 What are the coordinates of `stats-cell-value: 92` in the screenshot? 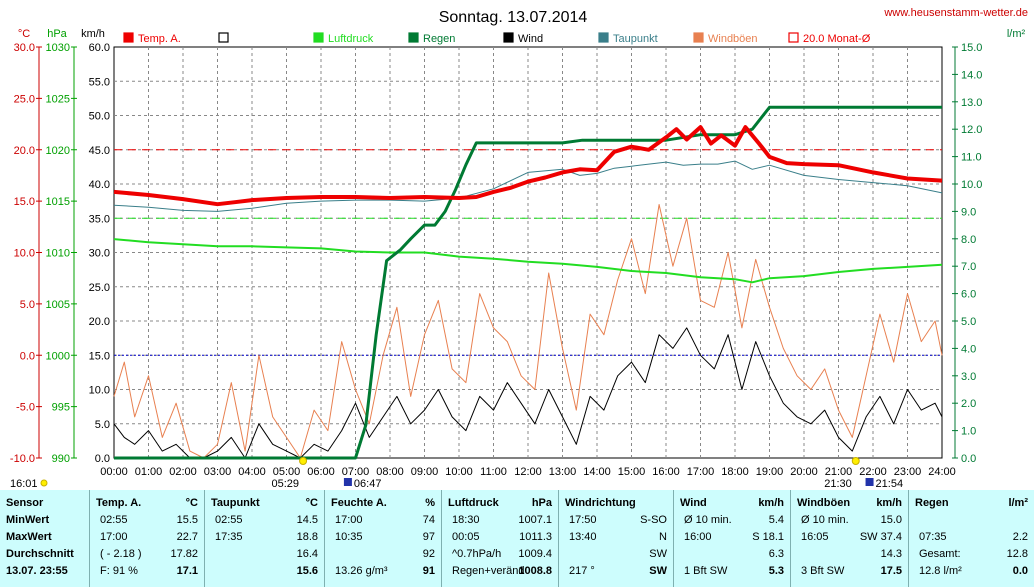 It's located at (428, 554).